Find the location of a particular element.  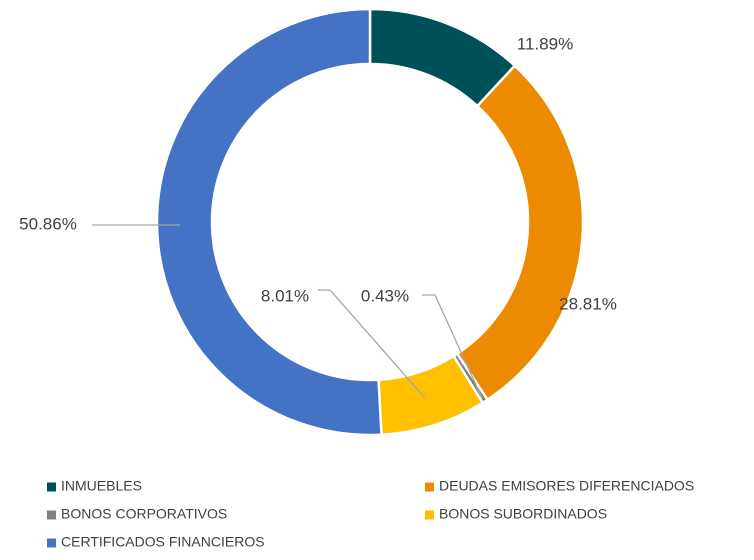

legend-label: INMUEBLES is located at coordinates (101, 486).